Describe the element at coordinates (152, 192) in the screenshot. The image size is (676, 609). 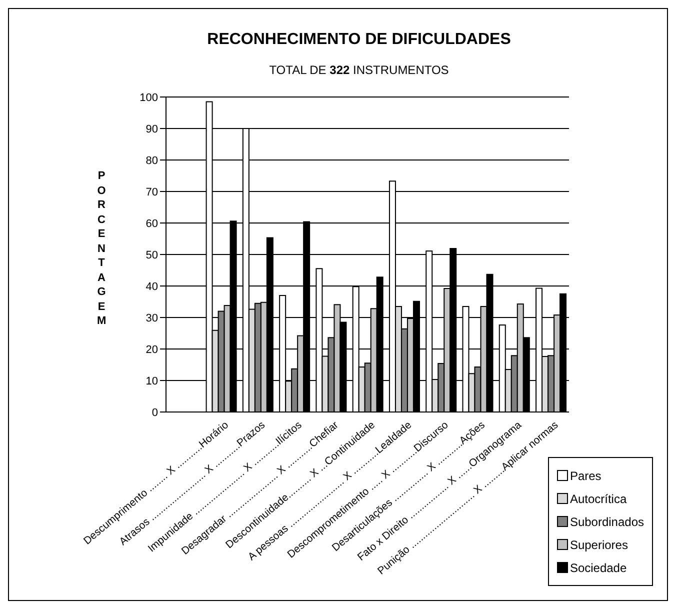
I see `y-tick-label: 70` at that location.